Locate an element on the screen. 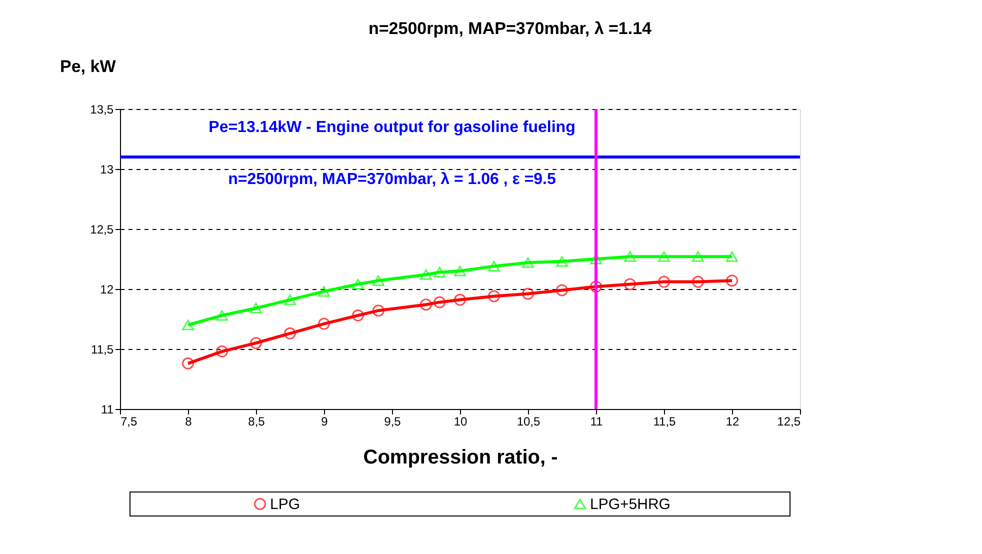 The height and width of the screenshot is (554, 982). y-tick-label: 11,5 is located at coordinates (102, 349).